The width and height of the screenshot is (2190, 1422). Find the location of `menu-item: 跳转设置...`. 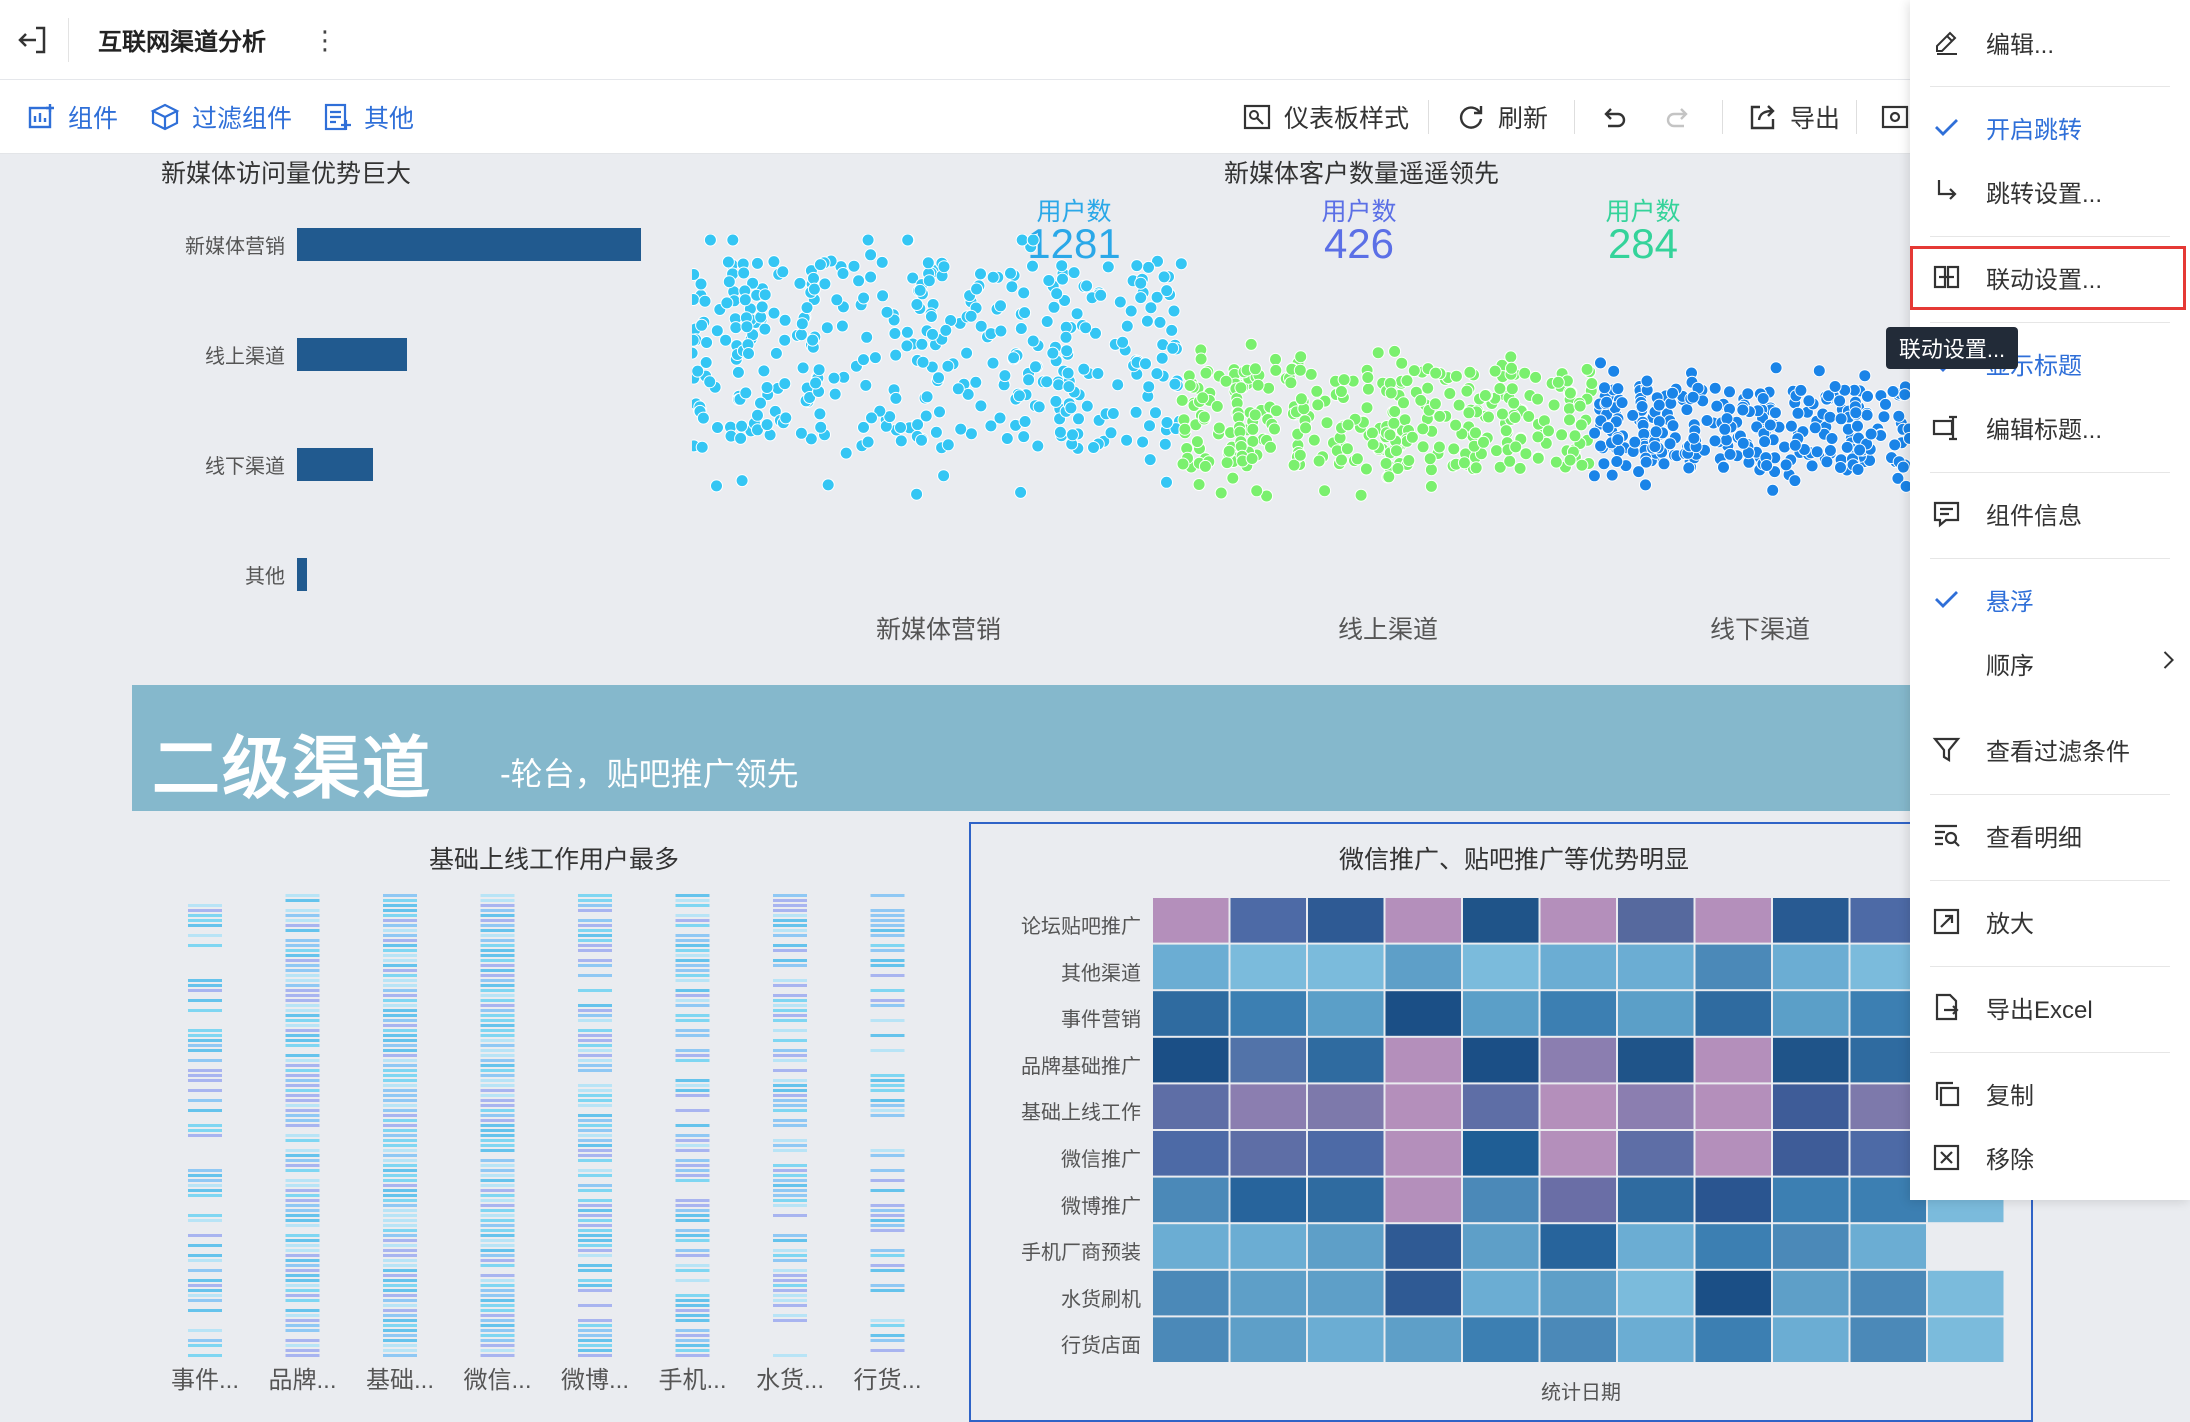

menu-item: 跳转设置... is located at coordinates (2050, 191).